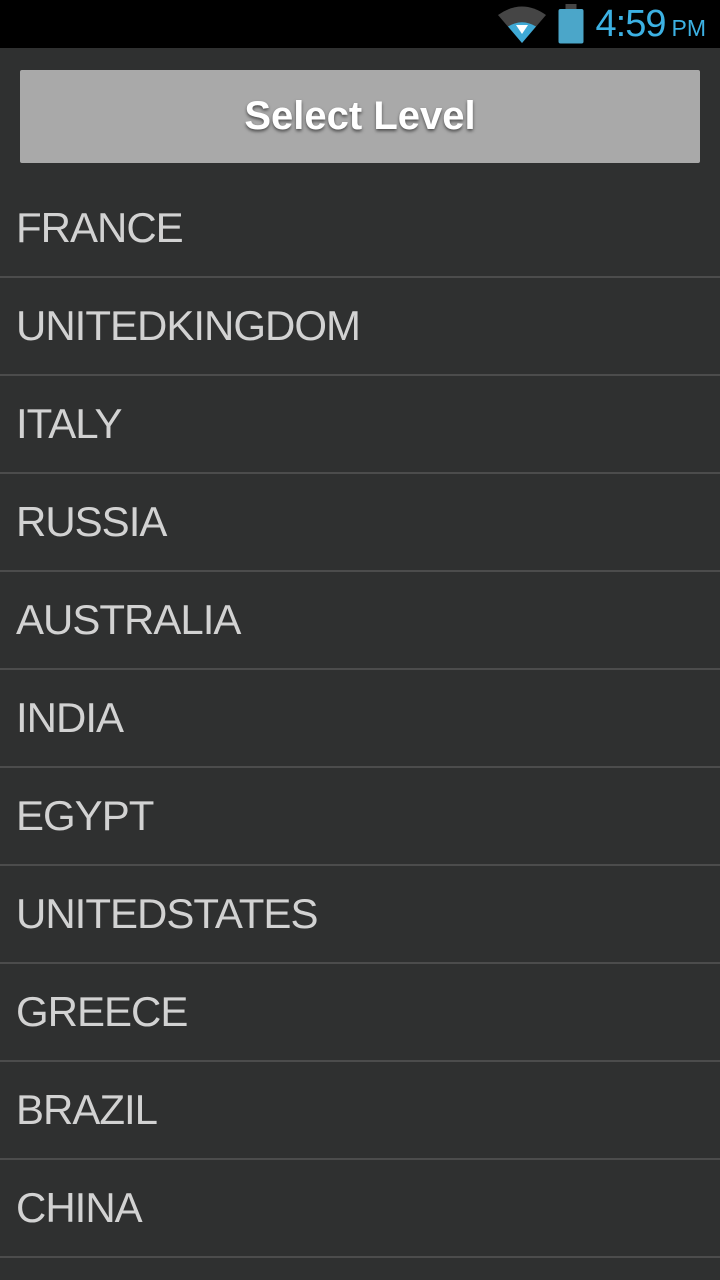 The height and width of the screenshot is (1280, 720). I want to click on status-clock: 4:59 PM, so click(651, 24).